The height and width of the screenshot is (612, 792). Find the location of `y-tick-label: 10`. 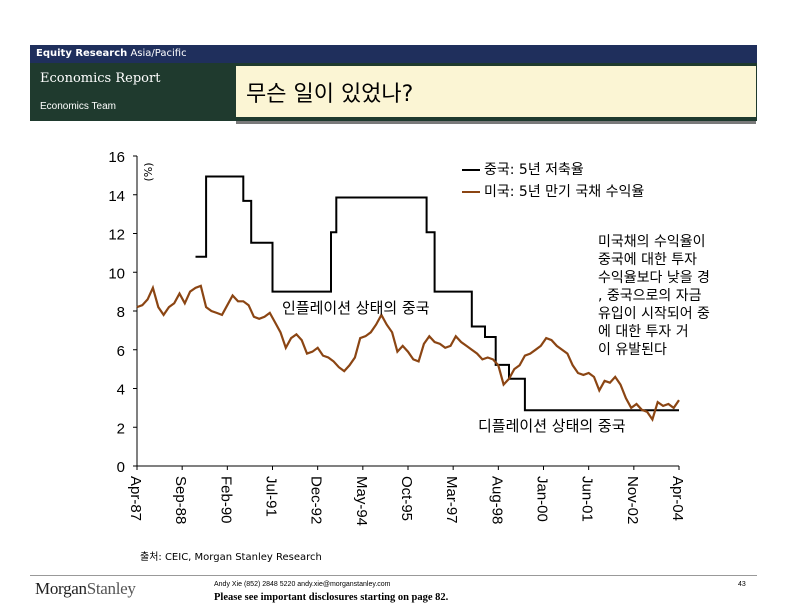

y-tick-label: 10 is located at coordinates (116, 273).